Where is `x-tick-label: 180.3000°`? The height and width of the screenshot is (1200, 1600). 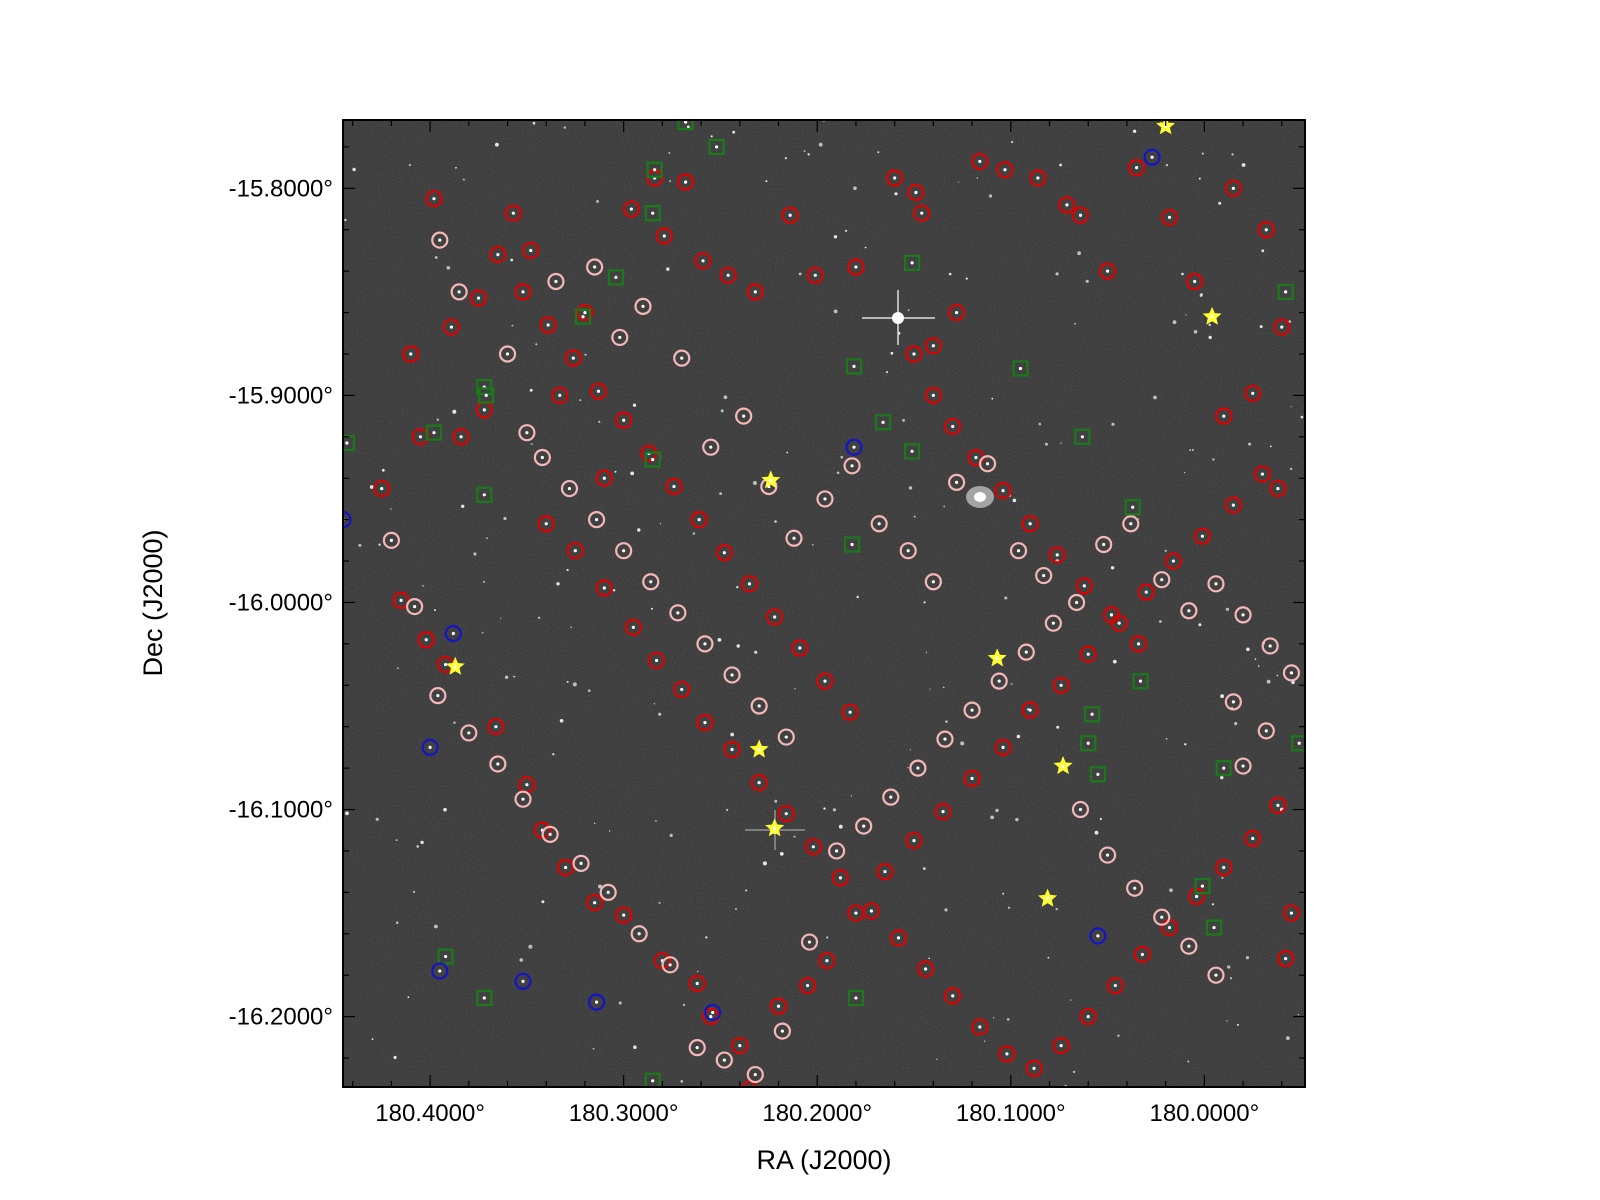
x-tick-label: 180.3000° is located at coordinates (624, 1113).